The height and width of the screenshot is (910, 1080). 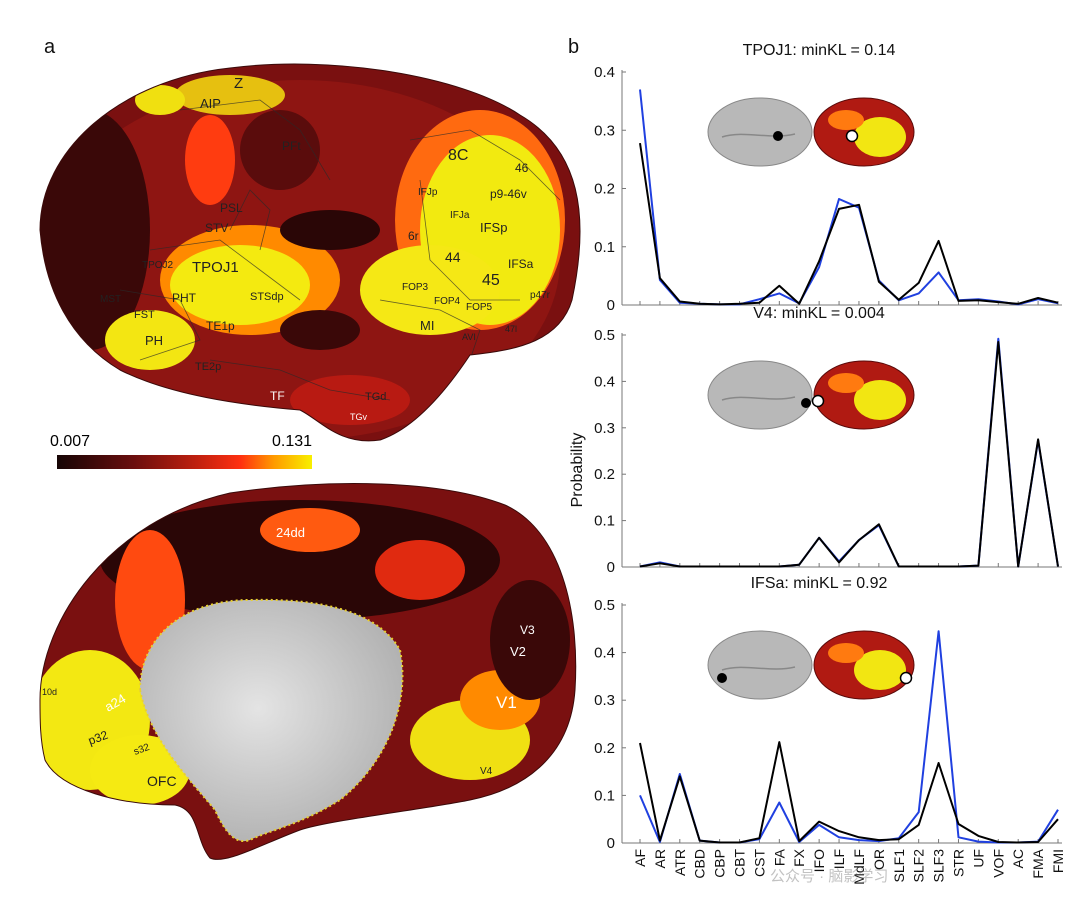 What do you see at coordinates (511, 329) in the screenshot?
I see `region-label: 47l` at bounding box center [511, 329].